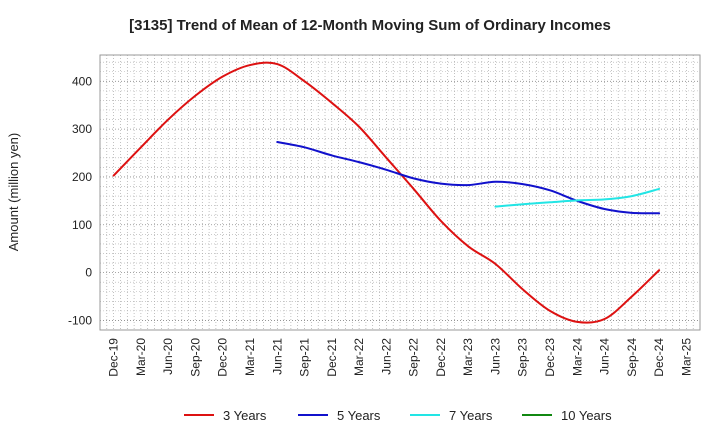 The image size is (720, 440). Describe the element at coordinates (577, 357) in the screenshot. I see `x-tick-label: Mar-24` at that location.